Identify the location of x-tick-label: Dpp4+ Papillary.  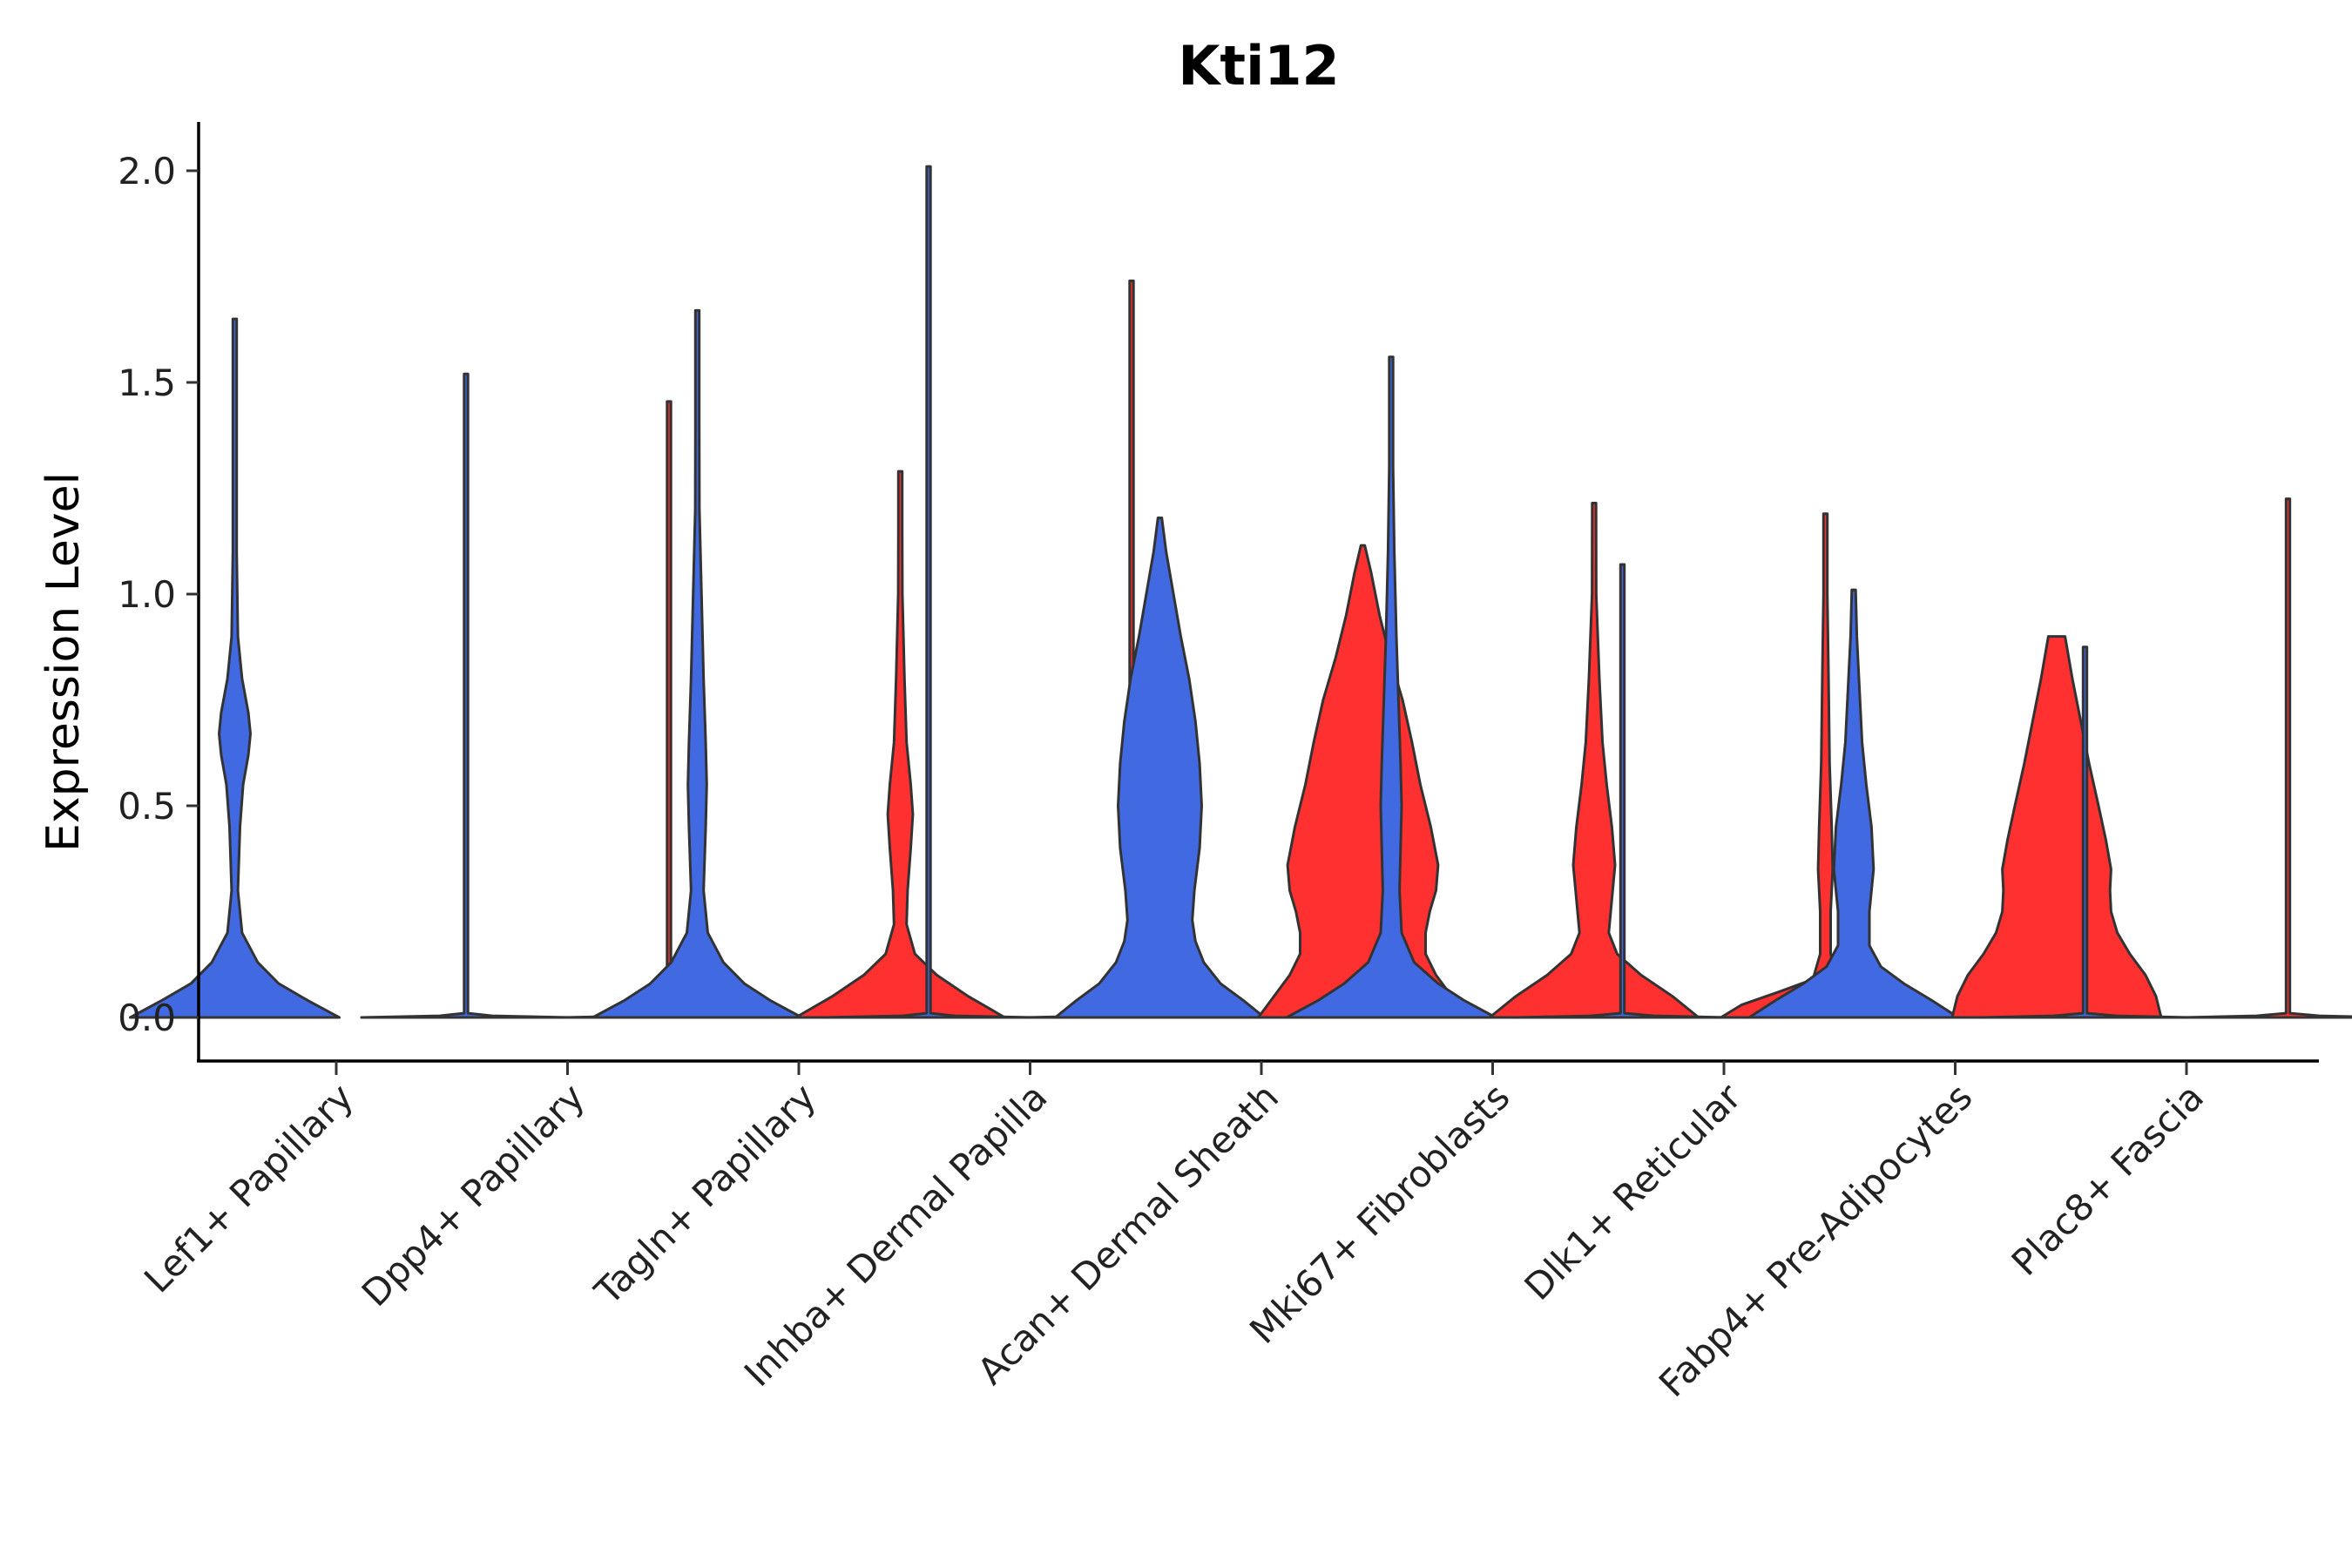
(474, 1195).